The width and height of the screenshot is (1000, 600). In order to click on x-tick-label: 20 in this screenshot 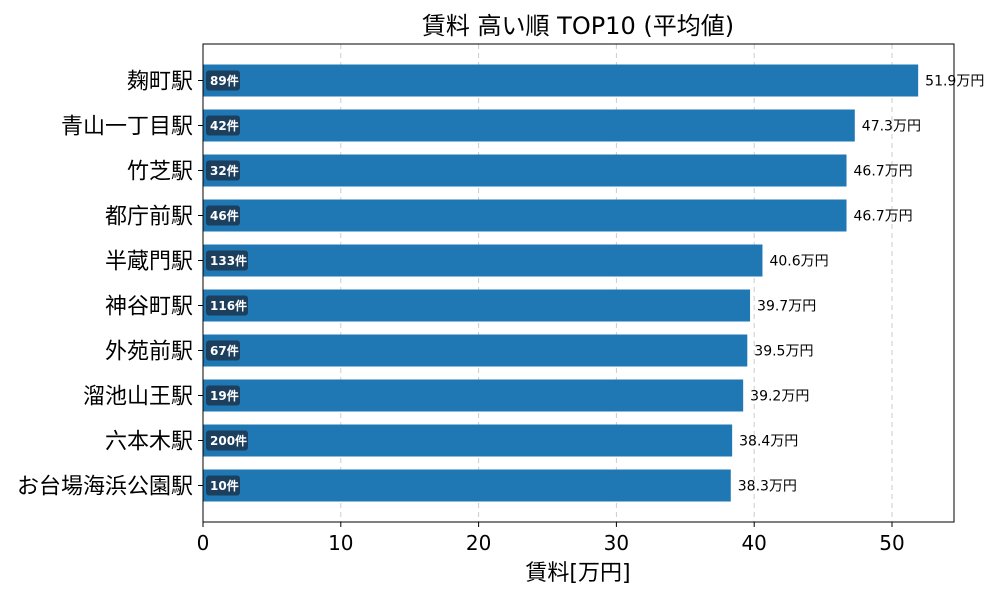, I will do `click(478, 543)`.